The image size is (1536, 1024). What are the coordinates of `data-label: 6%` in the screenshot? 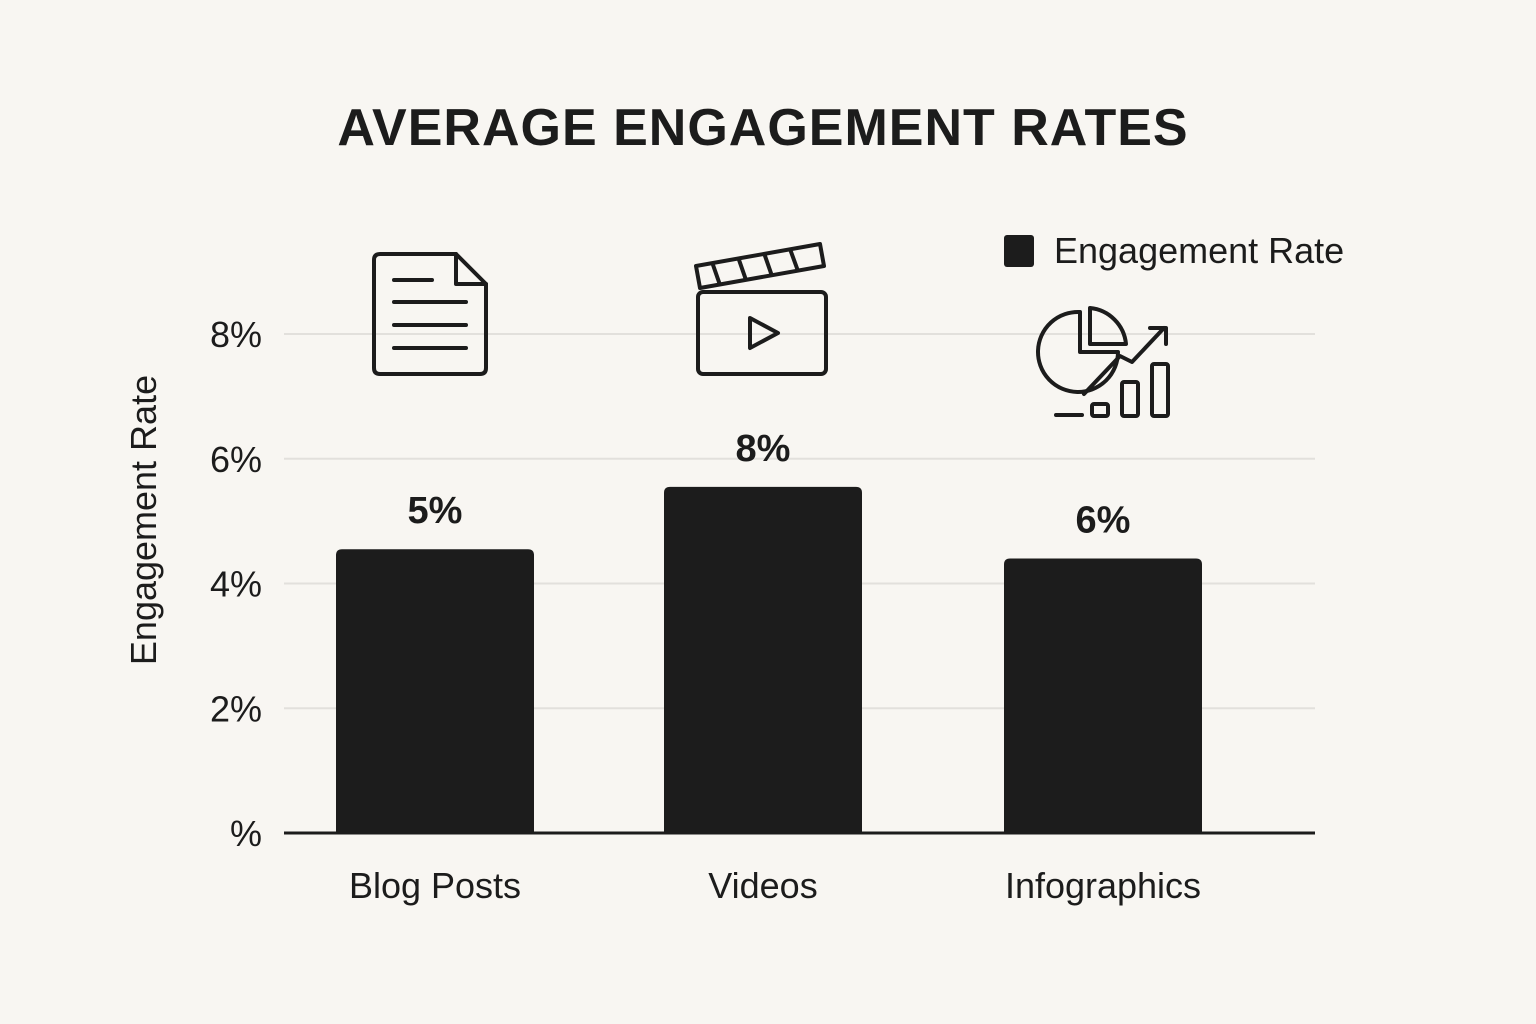 It's located at (1103, 521).